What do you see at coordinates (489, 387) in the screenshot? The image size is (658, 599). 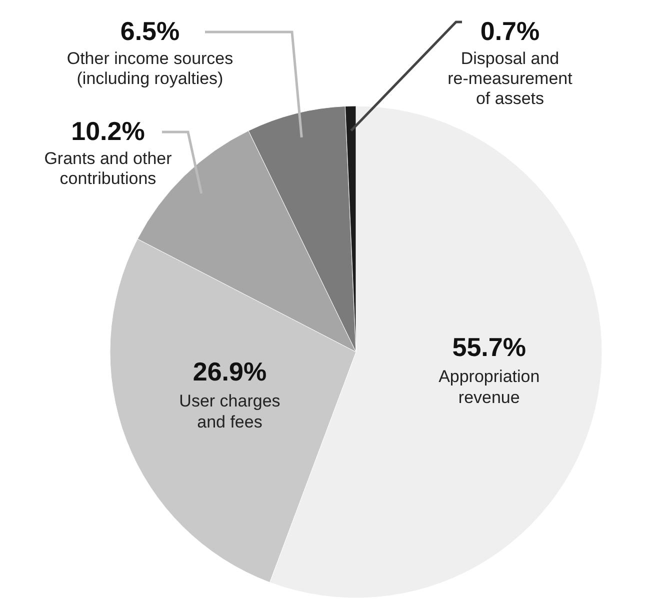 I see `slice-label: Appropriation revenue` at bounding box center [489, 387].